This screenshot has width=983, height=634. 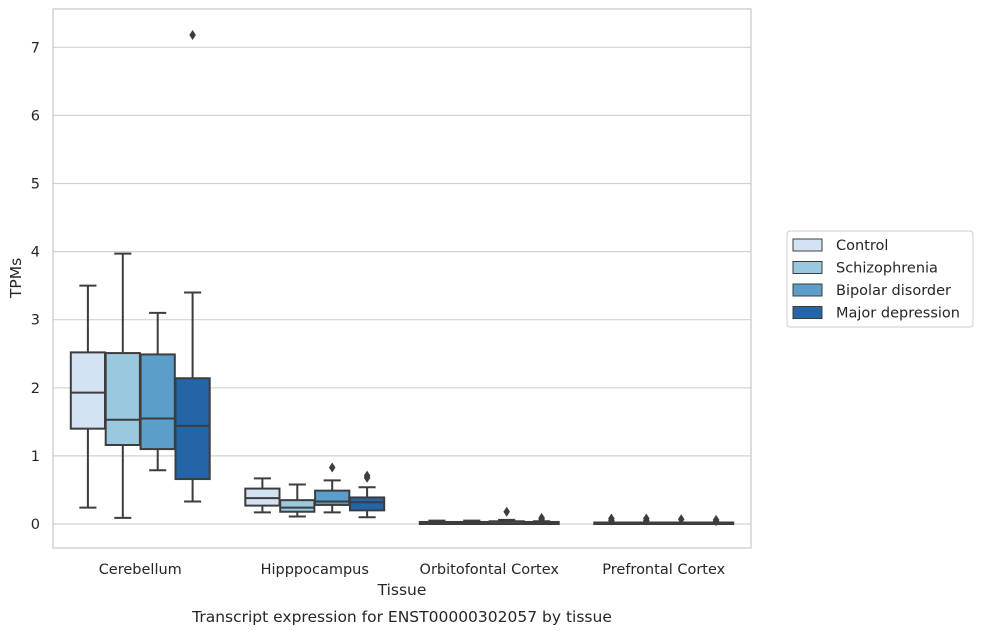 I want to click on y-tick-label-6: 6, so click(x=35, y=116).